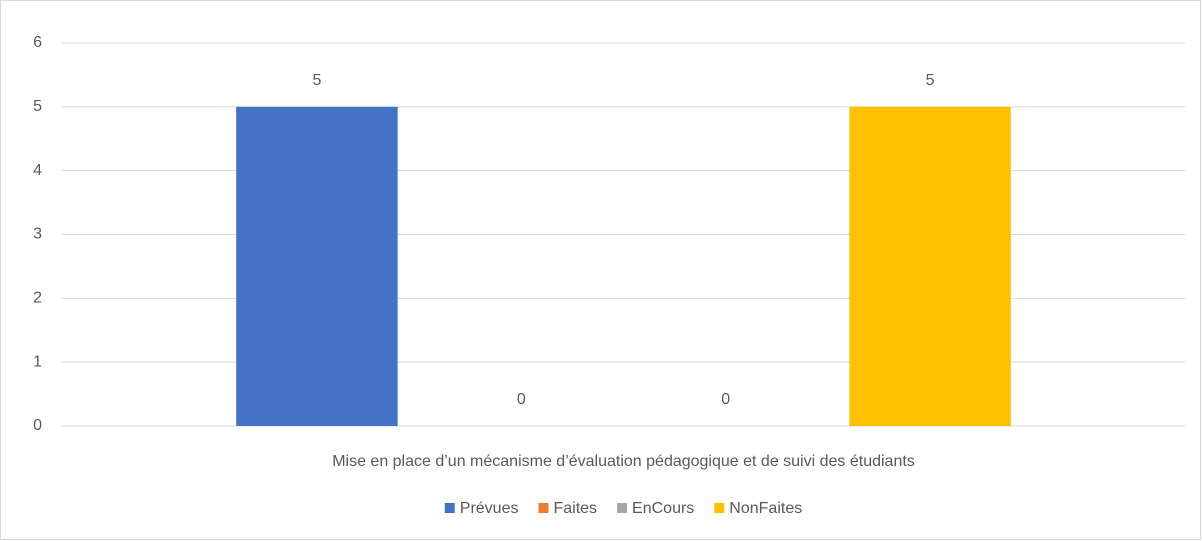  Describe the element at coordinates (37, 298) in the screenshot. I see `y-tick-label: 2` at that location.